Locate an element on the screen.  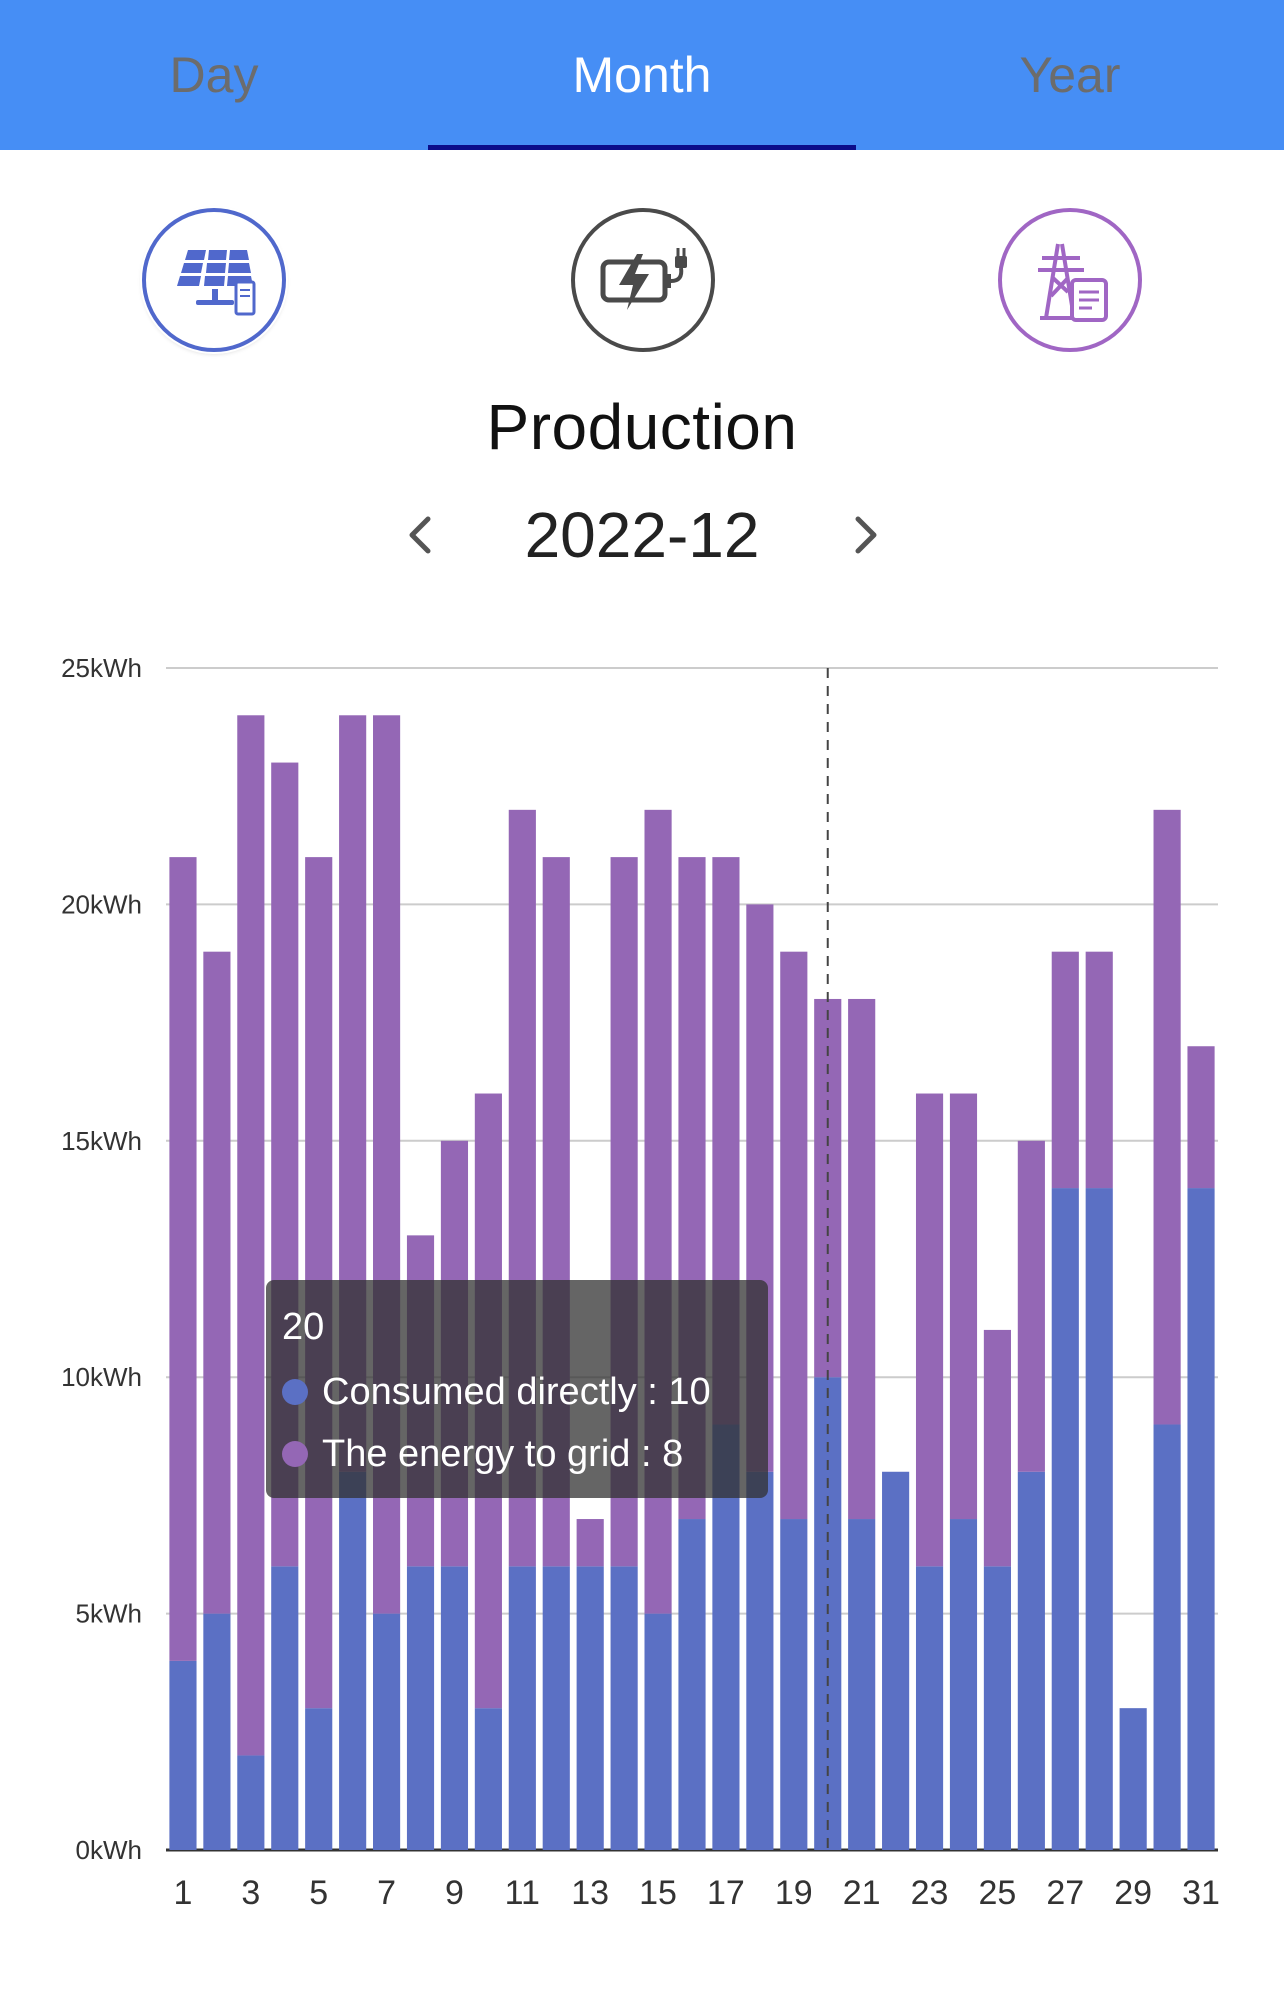
tab-day: Day is located at coordinates (214, 75).